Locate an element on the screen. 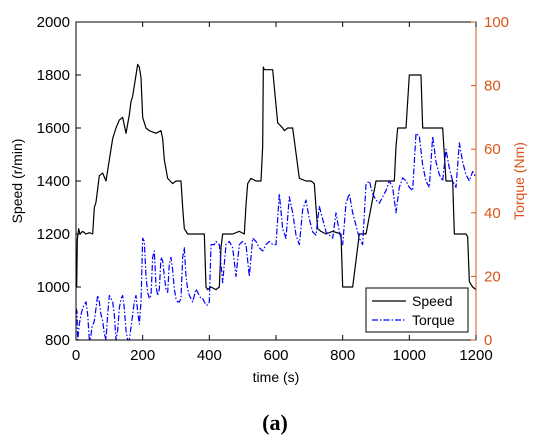  legend-torque-label: Torque is located at coordinates (433, 320).